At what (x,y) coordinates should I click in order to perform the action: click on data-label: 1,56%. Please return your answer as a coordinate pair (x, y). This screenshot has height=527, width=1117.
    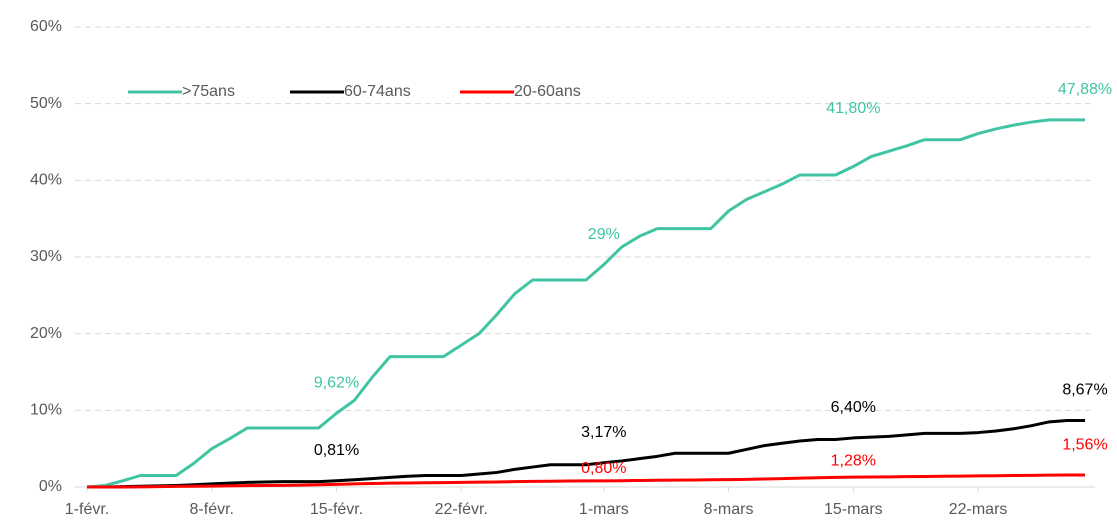
    Looking at the image, I should click on (1084, 444).